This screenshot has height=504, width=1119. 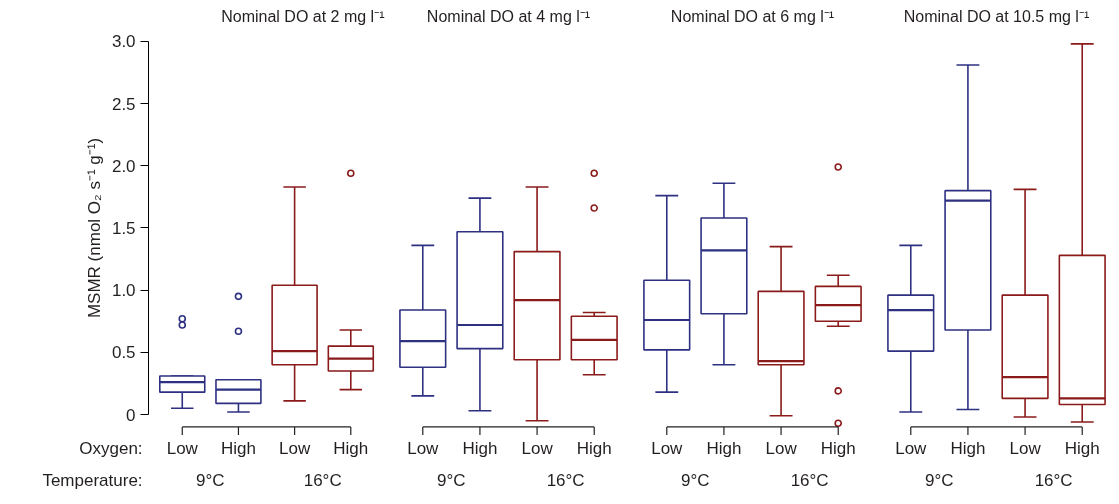 What do you see at coordinates (123, 353) in the screenshot?
I see `y-tick-label: 0.5` at bounding box center [123, 353].